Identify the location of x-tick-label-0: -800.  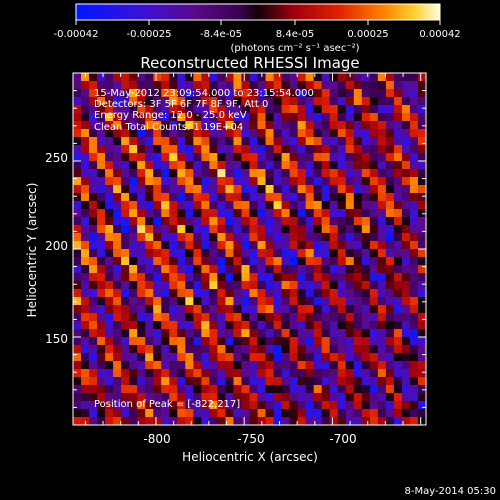
(156, 439).